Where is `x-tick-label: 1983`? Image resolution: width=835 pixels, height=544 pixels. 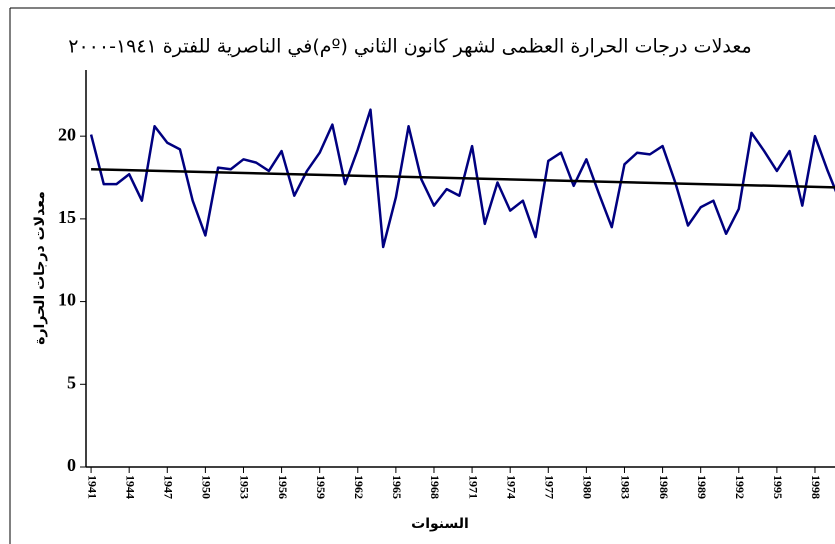
x-tick-label: 1983 is located at coordinates (626, 487).